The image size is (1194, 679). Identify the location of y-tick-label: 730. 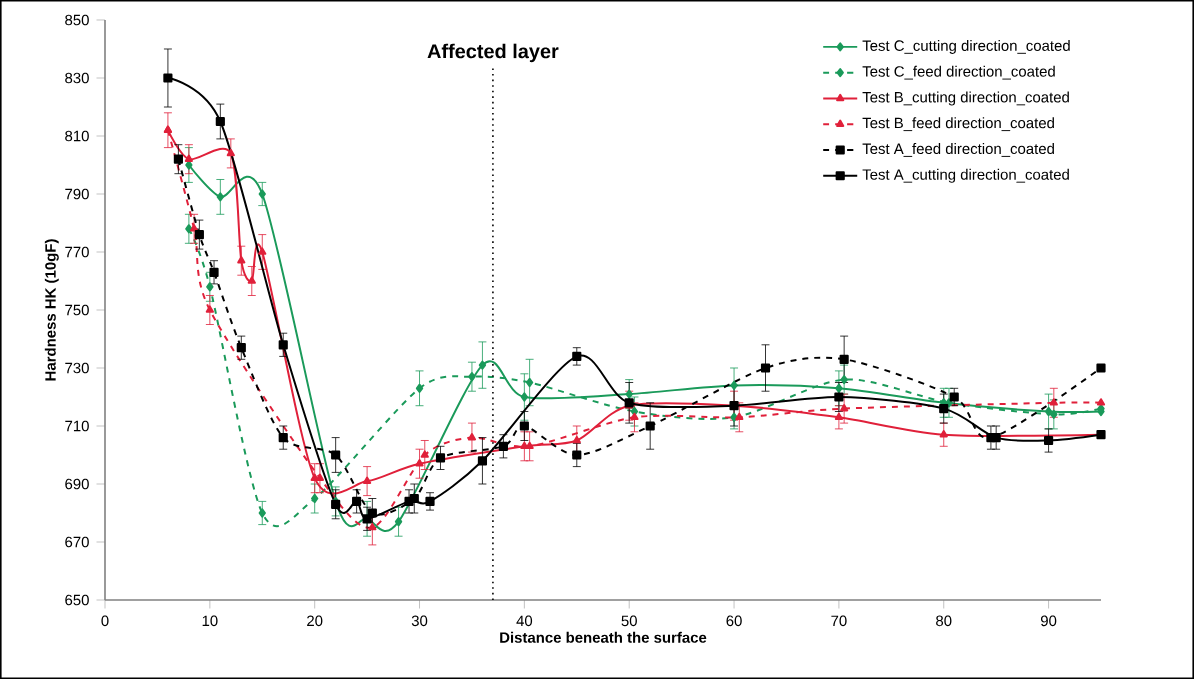
(77, 368).